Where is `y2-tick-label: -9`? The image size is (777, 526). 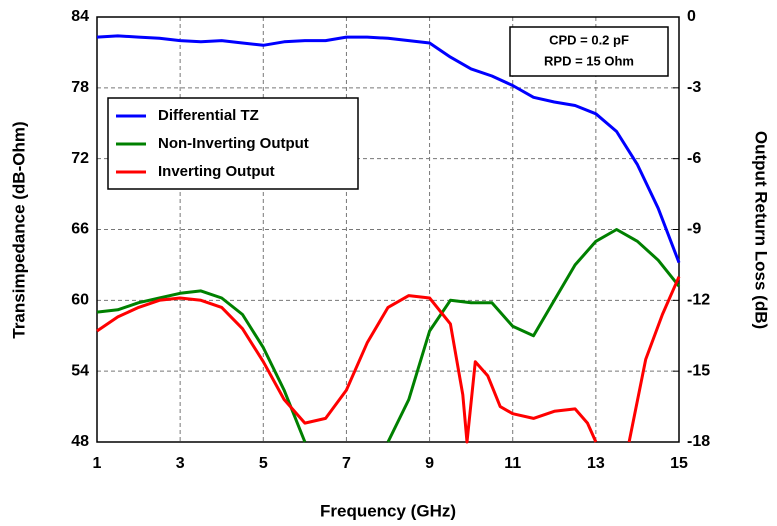 y2-tick-label: -9 is located at coordinates (694, 229).